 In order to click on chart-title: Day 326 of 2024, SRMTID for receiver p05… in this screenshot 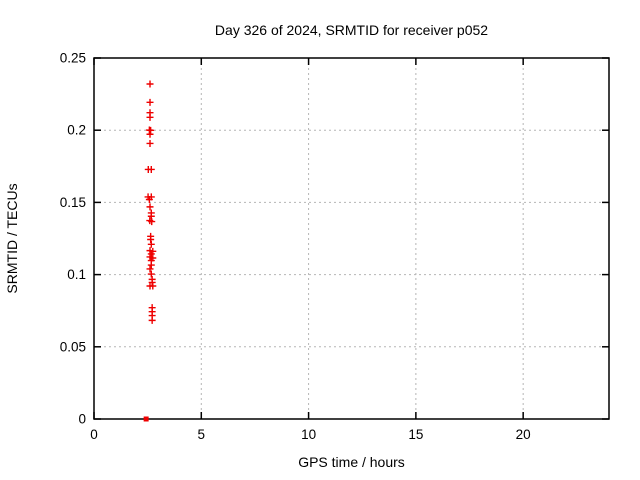, I will do `click(351, 30)`.